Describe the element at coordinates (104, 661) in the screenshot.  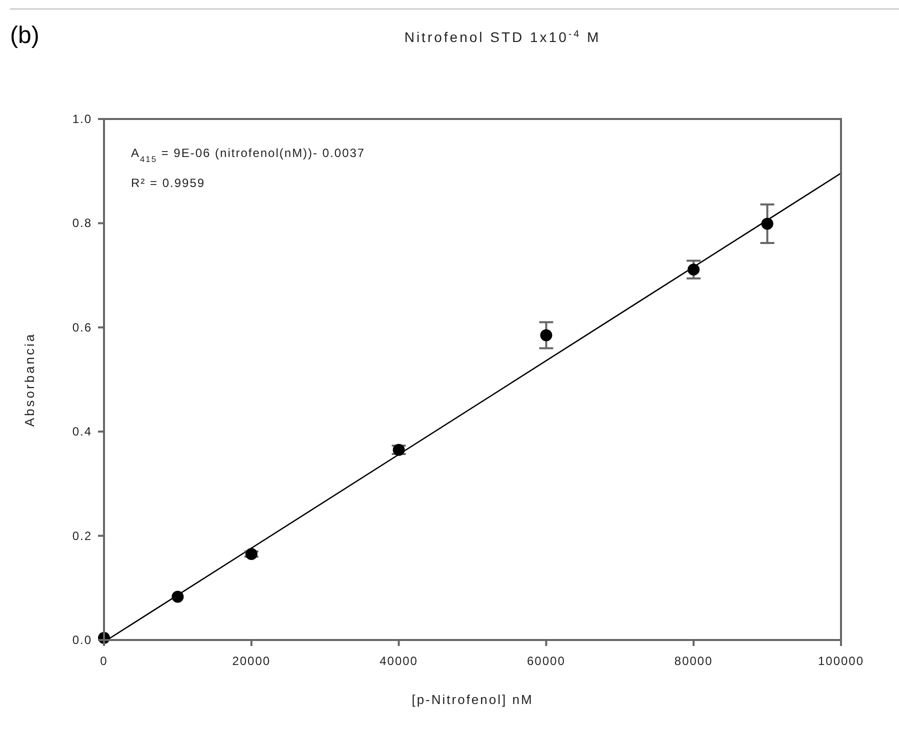
I see `x-tick-label: 0` at that location.